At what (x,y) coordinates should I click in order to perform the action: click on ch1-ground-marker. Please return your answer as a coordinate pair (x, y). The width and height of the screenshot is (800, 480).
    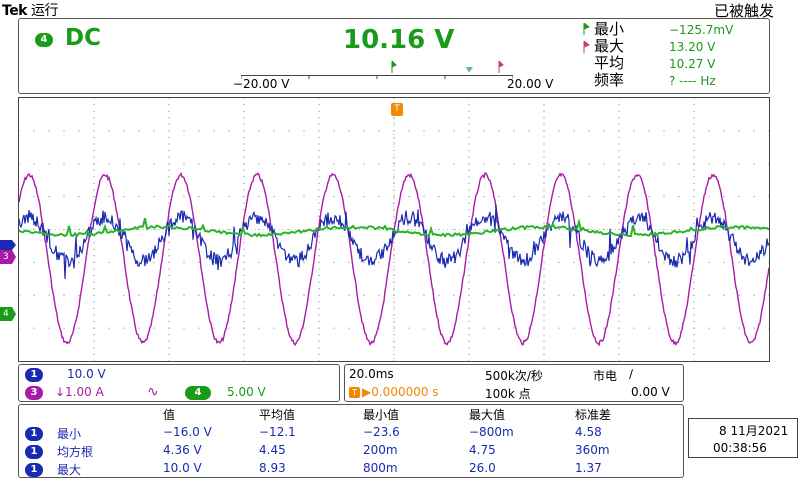
    Looking at the image, I should click on (8, 245).